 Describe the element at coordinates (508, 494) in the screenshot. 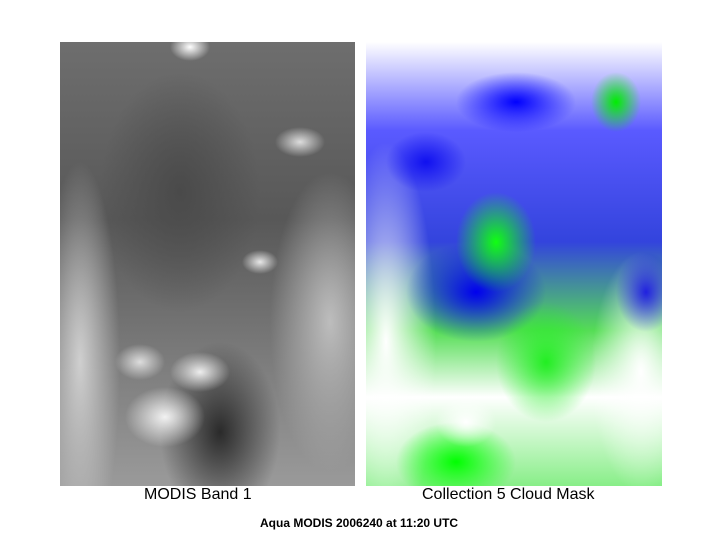

I see `cloud-mask-caption: Collection 5 Cloud Mask` at that location.